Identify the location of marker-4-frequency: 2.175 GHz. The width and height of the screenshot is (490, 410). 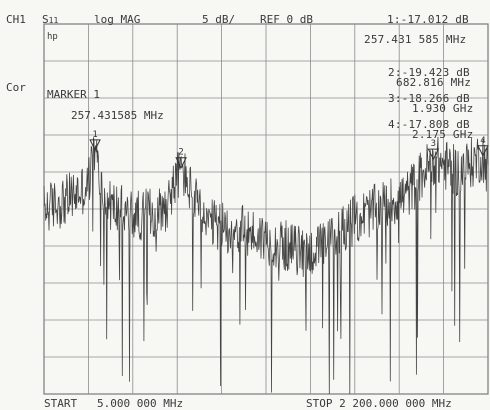
(443, 134).